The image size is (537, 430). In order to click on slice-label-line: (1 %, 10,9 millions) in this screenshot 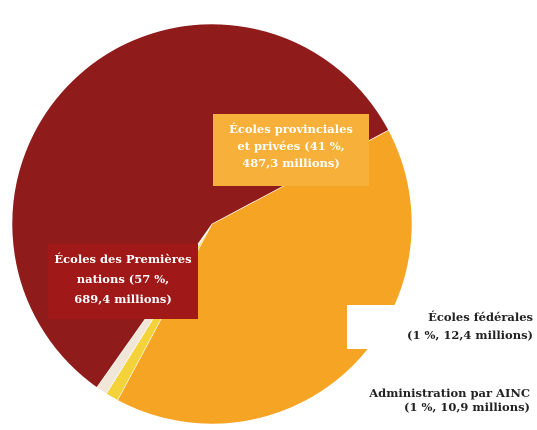, I will do `click(467, 407)`.